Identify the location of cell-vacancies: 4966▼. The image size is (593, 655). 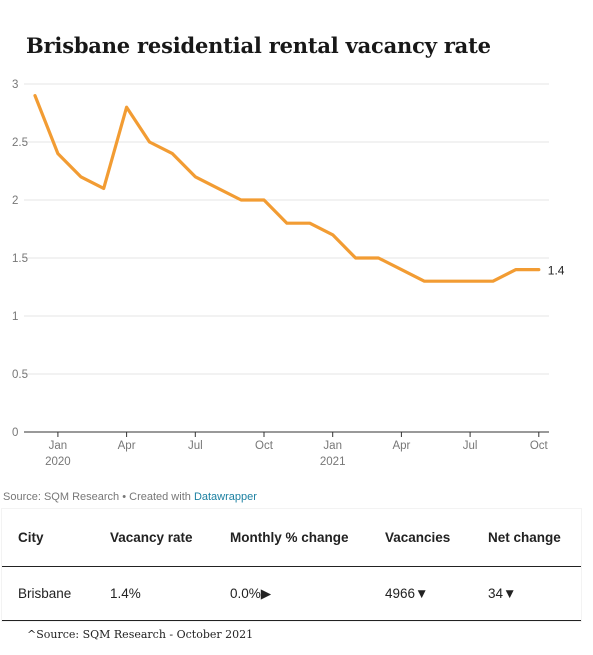
(436, 593).